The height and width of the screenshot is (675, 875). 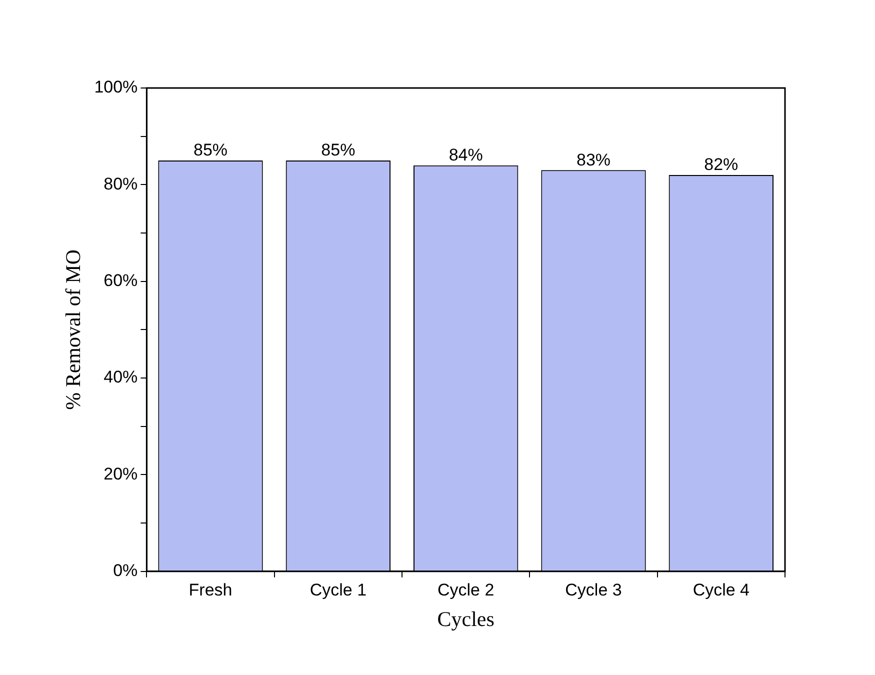 What do you see at coordinates (116, 87) in the screenshot?
I see `y-tick-label: 100%` at bounding box center [116, 87].